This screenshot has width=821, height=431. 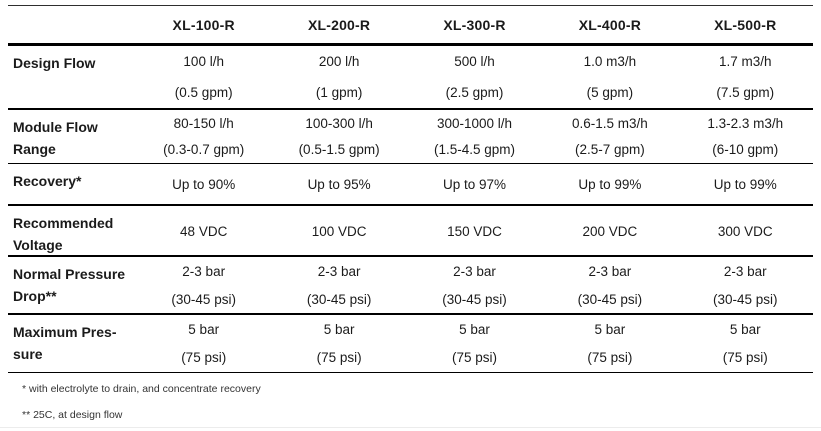 I want to click on cell-value: 200 VDC, so click(x=610, y=231).